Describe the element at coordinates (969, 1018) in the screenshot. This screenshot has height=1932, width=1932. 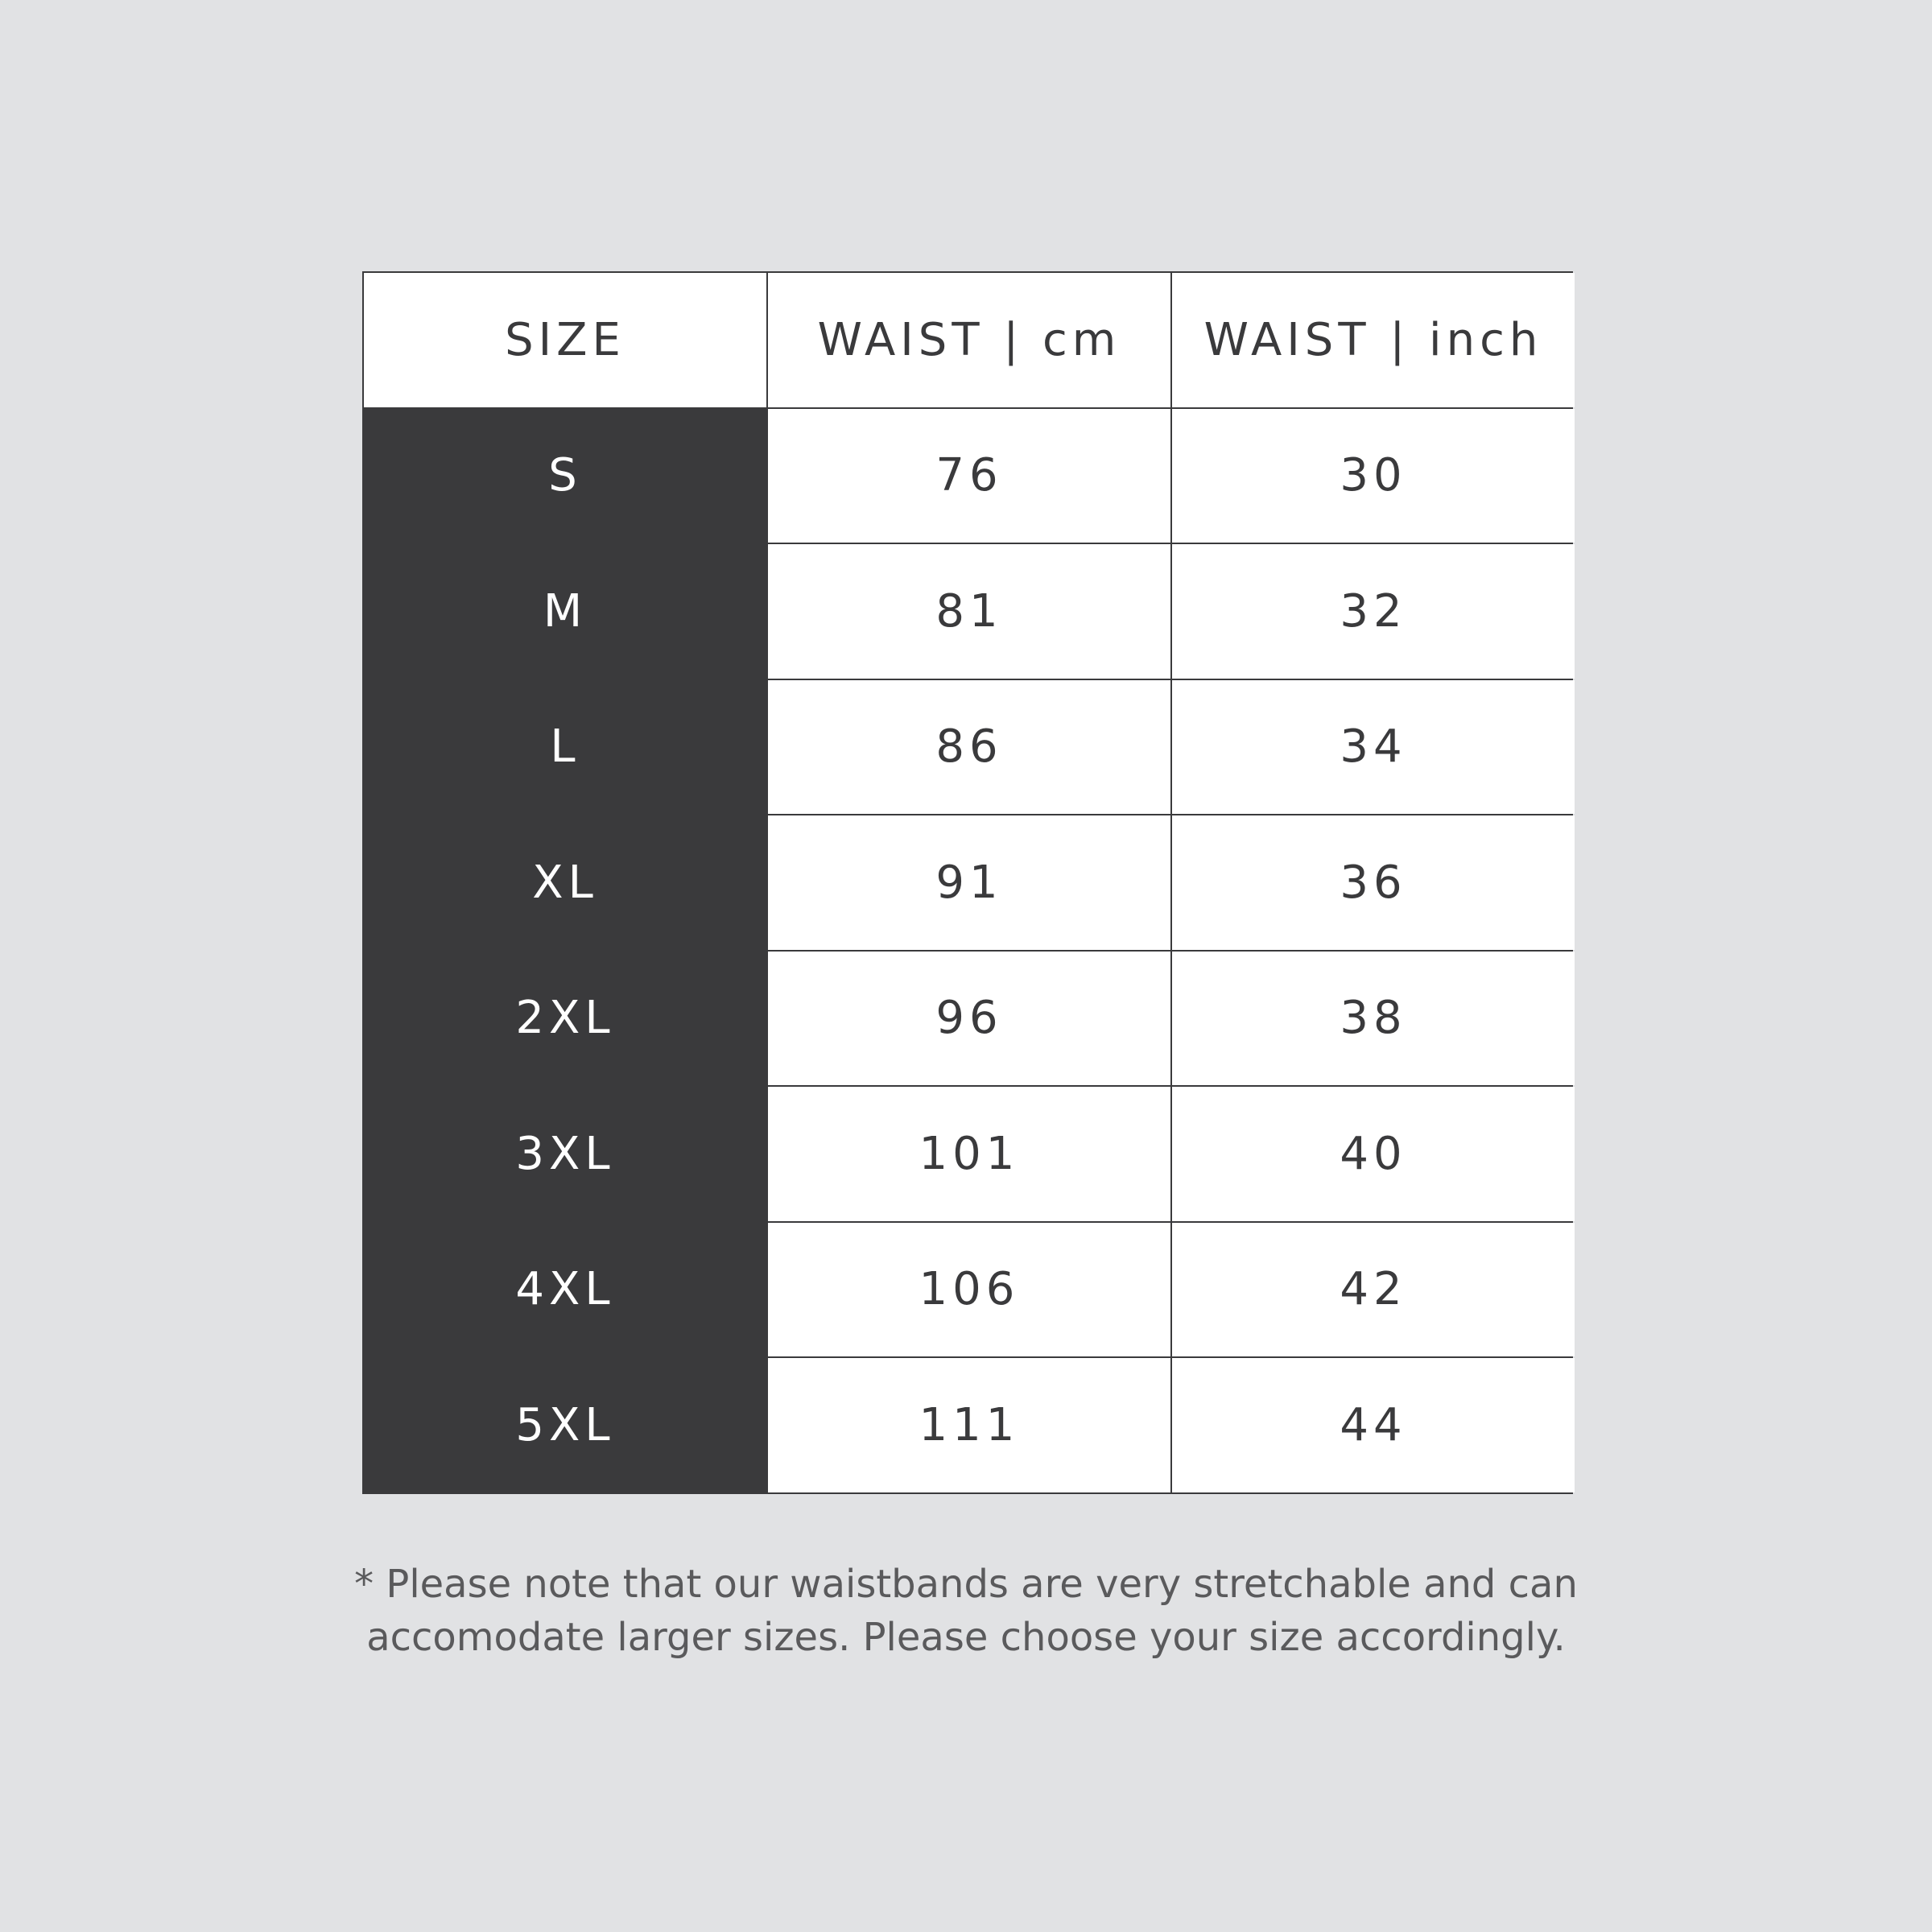
I see `value-cell: 96` at that location.